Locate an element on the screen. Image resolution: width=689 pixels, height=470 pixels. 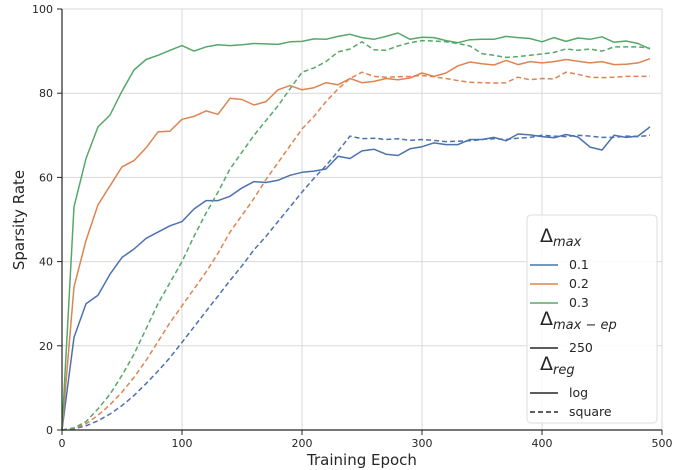
y-ticks: 0 20 40 60 80 100 is located at coordinates (47, 220).